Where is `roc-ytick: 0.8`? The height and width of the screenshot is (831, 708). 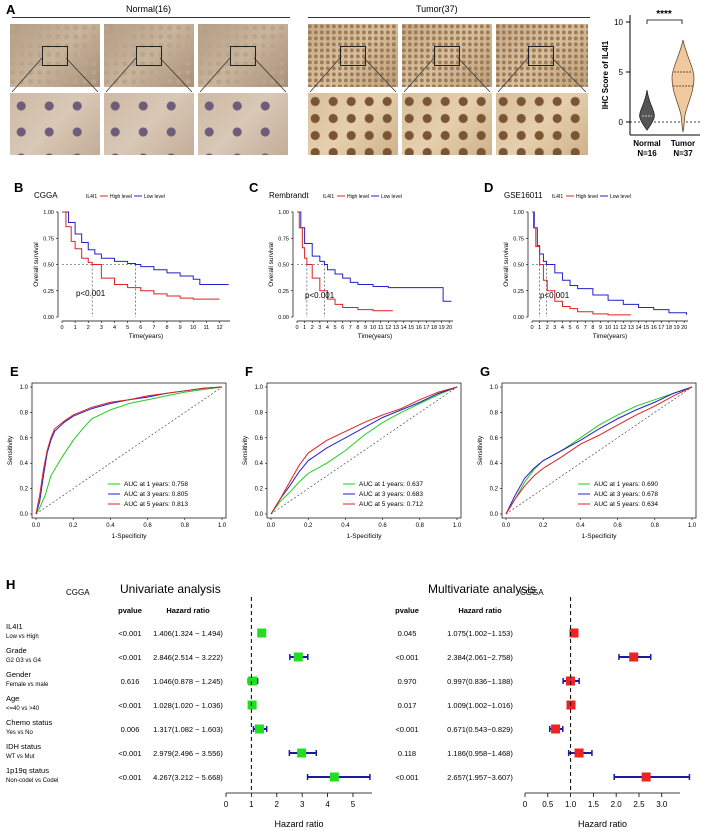
roc-ytick: 0.8 is located at coordinates (494, 413).